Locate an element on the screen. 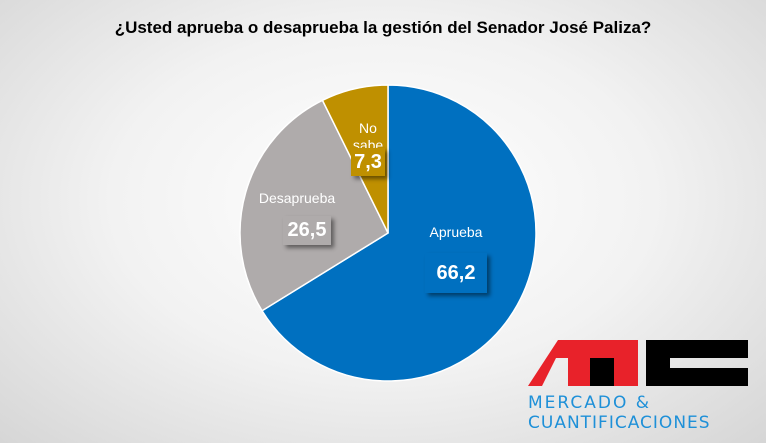  logo-mark-icon is located at coordinates (638, 363).